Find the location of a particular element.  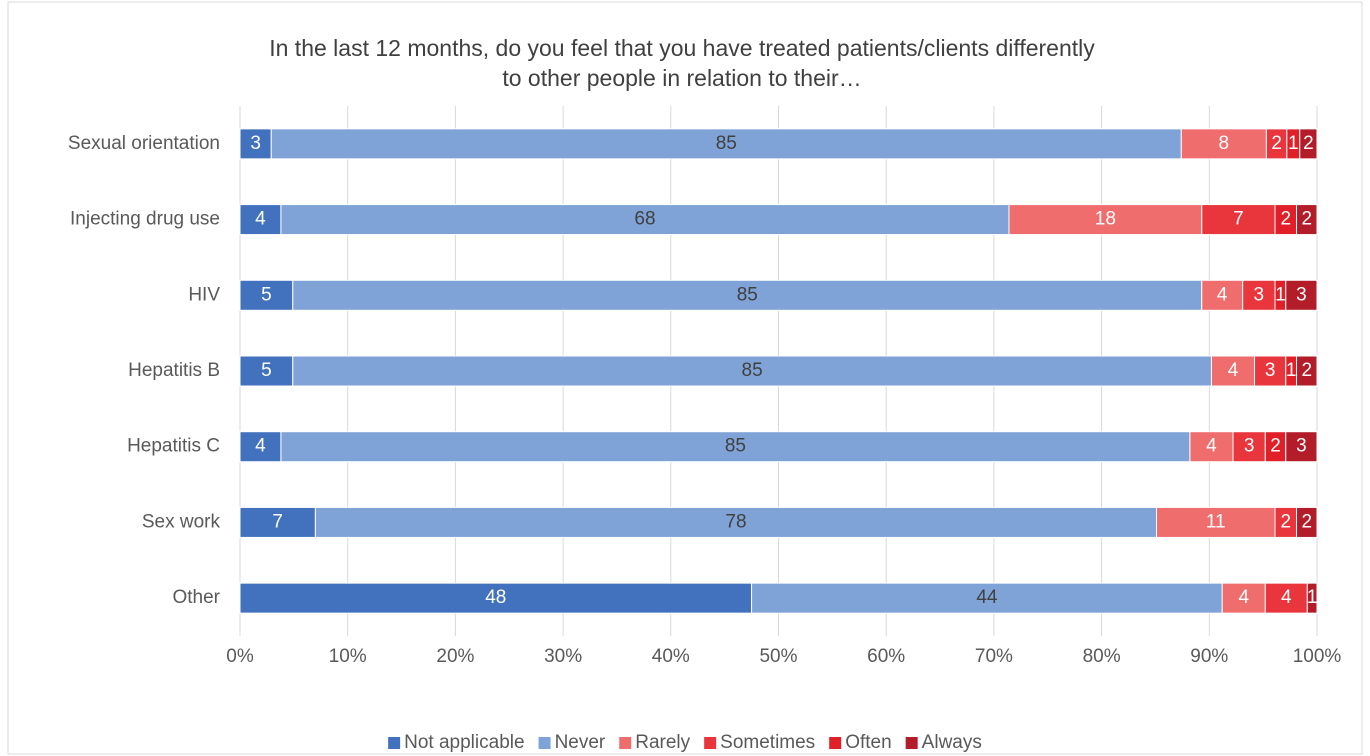

x-tick-label: 50% is located at coordinates (778, 656).